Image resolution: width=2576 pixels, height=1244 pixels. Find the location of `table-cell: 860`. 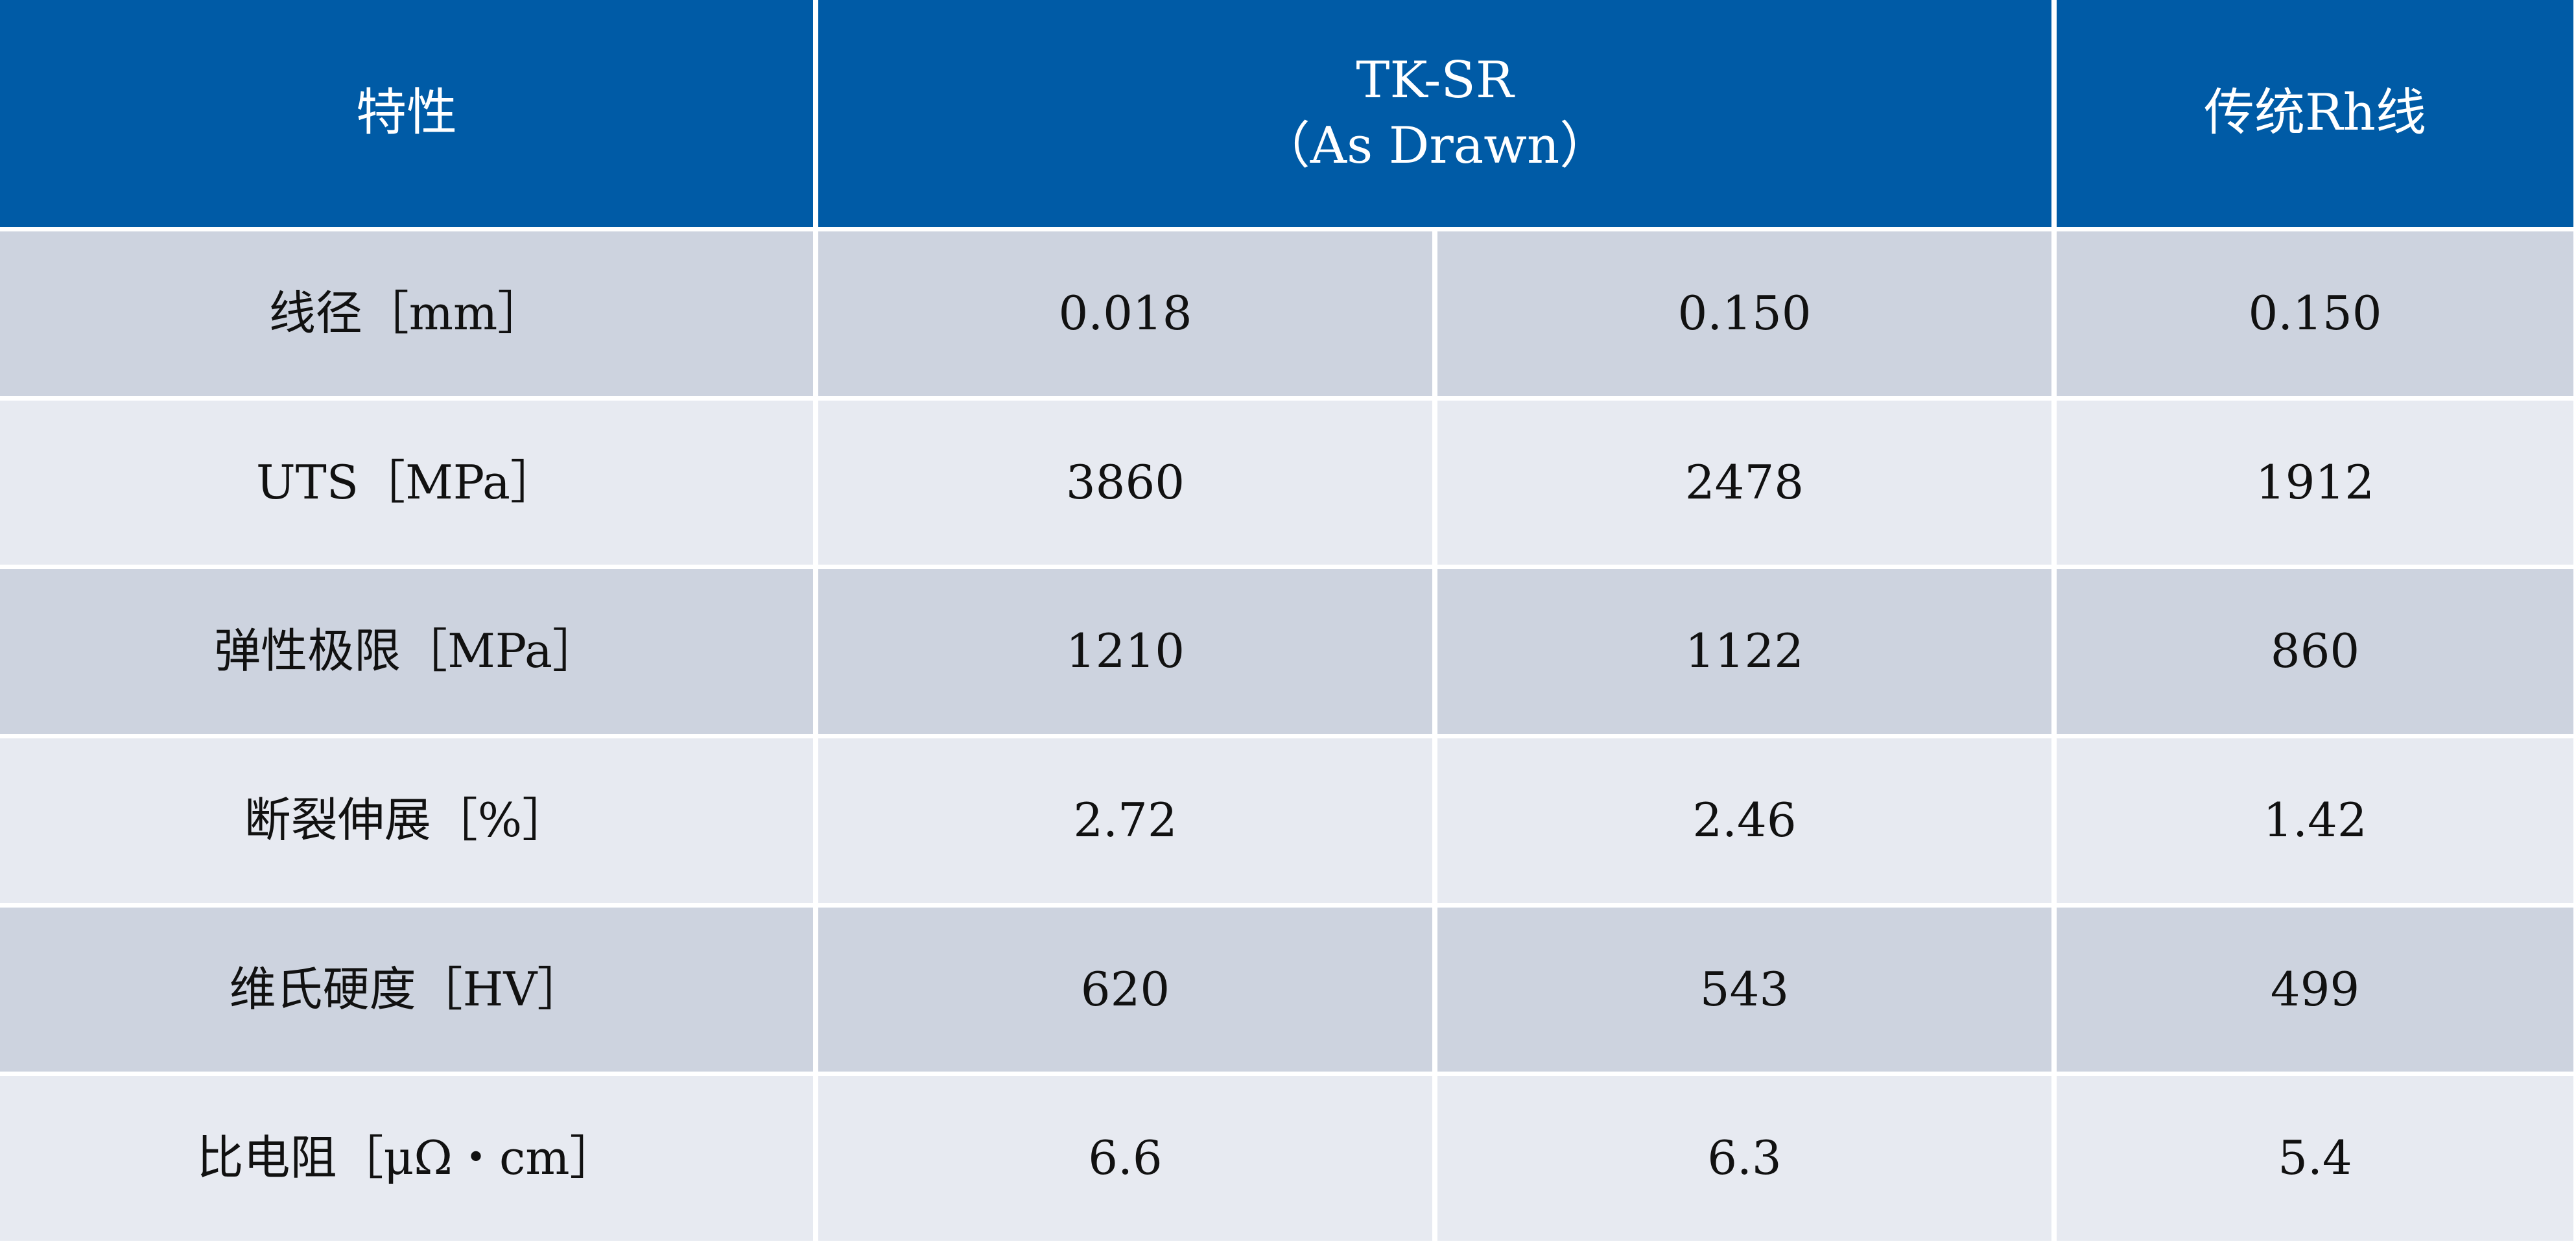

table-cell: 860 is located at coordinates (2315, 651).